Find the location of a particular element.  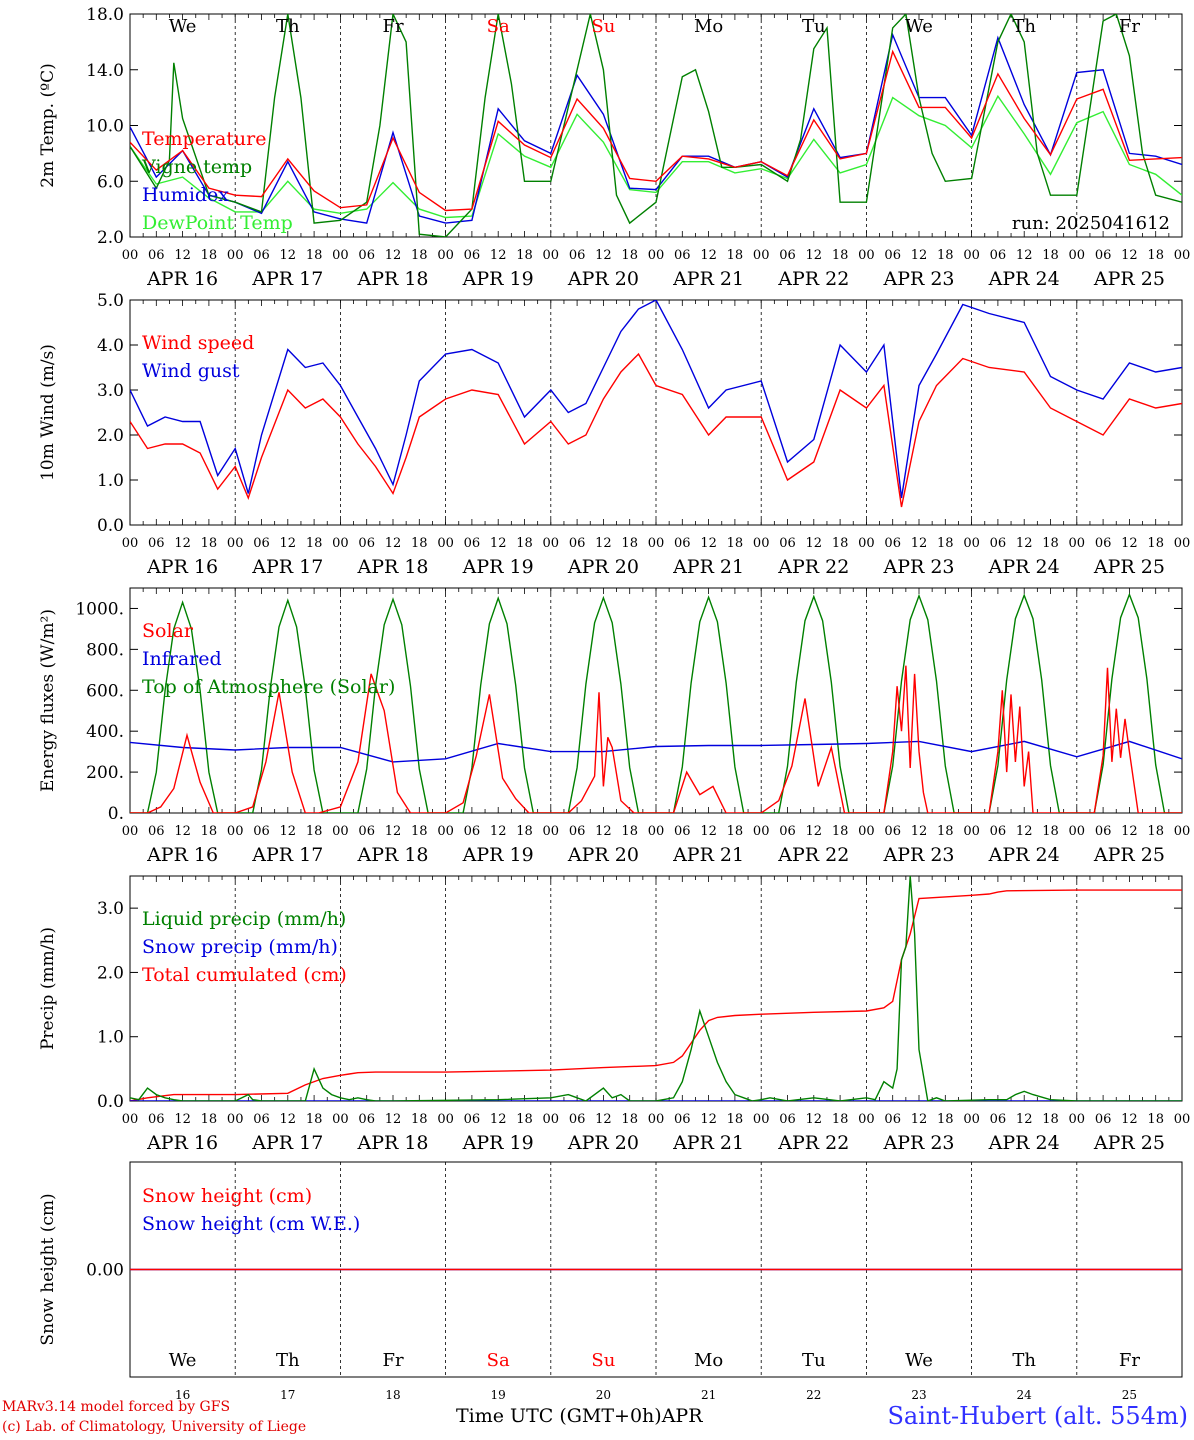

date-label: APR 22 is located at coordinates (813, 279).